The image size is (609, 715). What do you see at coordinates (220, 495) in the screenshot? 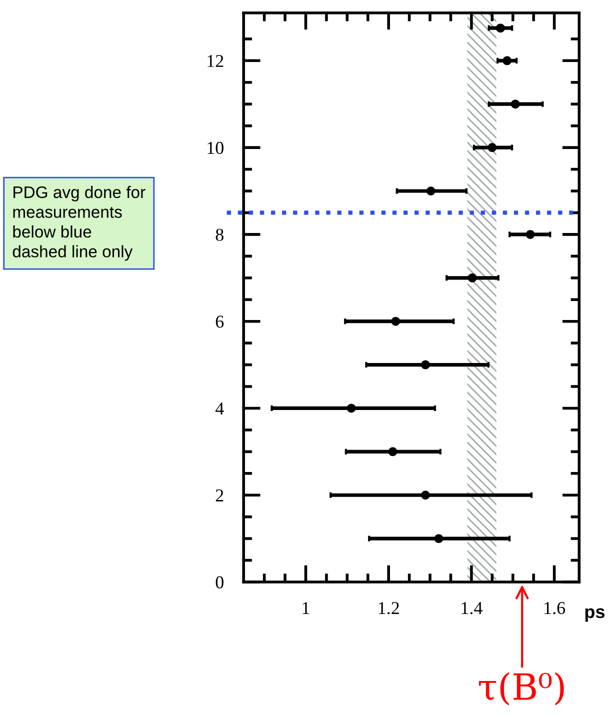
I see `y-tick-label: 2` at bounding box center [220, 495].